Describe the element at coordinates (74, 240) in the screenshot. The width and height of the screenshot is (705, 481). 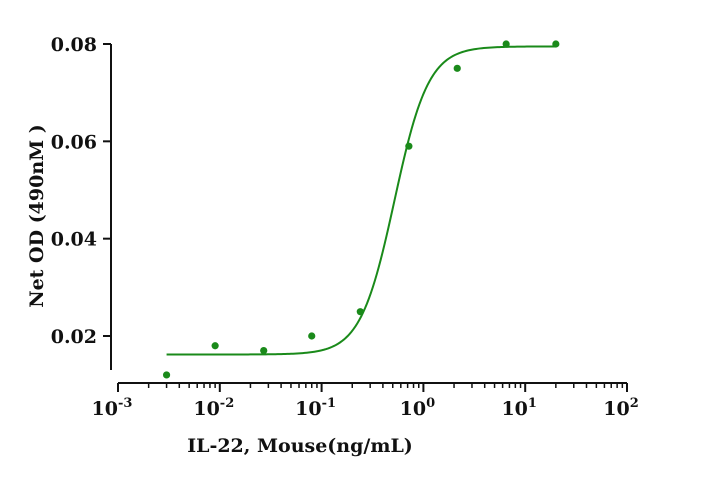
I see `y-tick-label: 0.04` at that location.